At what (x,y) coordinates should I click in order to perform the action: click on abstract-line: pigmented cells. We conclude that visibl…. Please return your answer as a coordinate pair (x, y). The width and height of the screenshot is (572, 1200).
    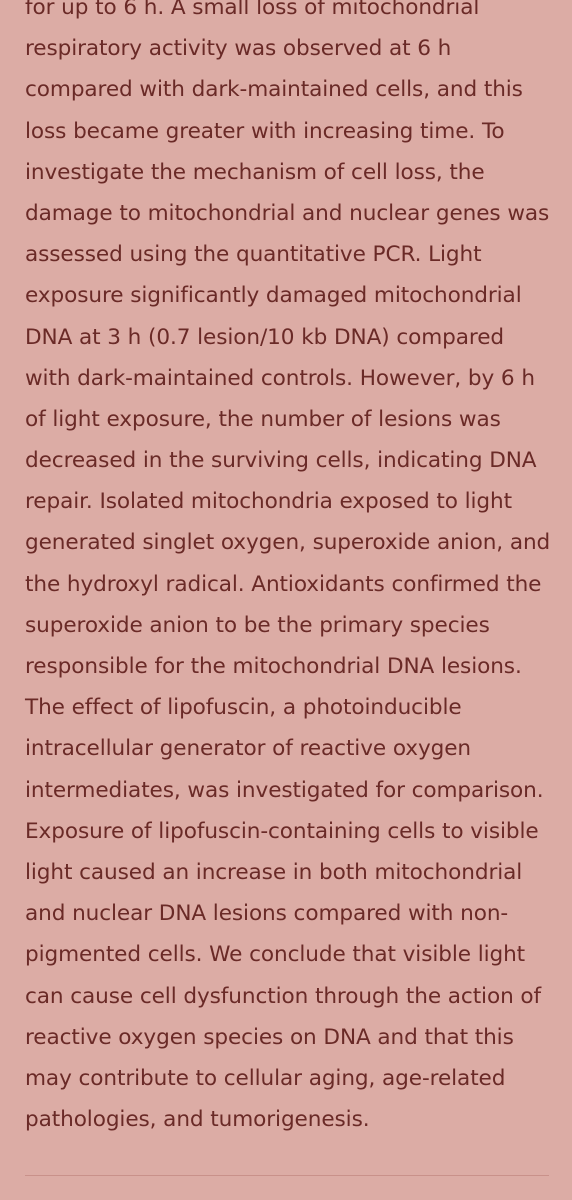
    Looking at the image, I should click on (275, 955).